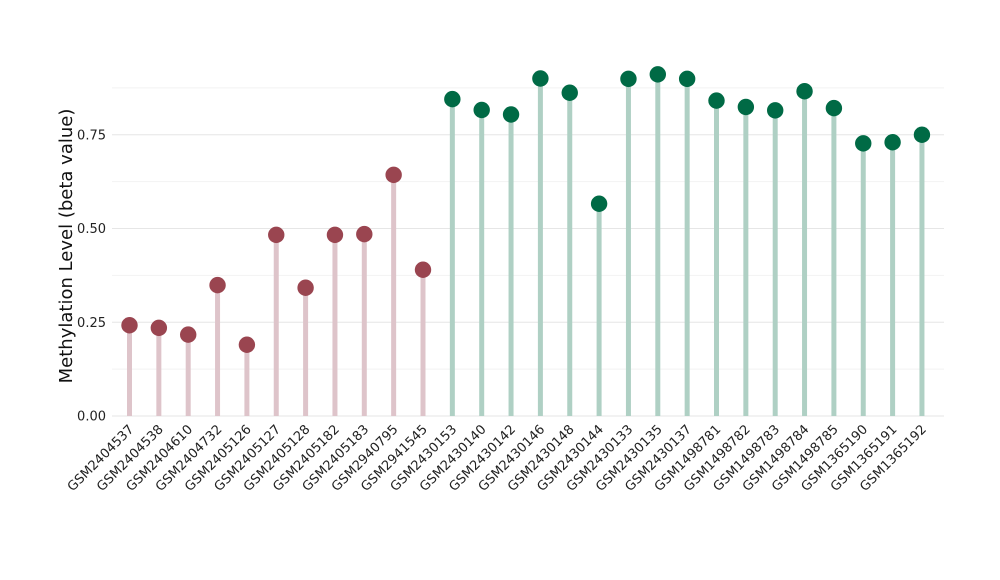  I want to click on y-tick-label: 0.75, so click(91, 135).